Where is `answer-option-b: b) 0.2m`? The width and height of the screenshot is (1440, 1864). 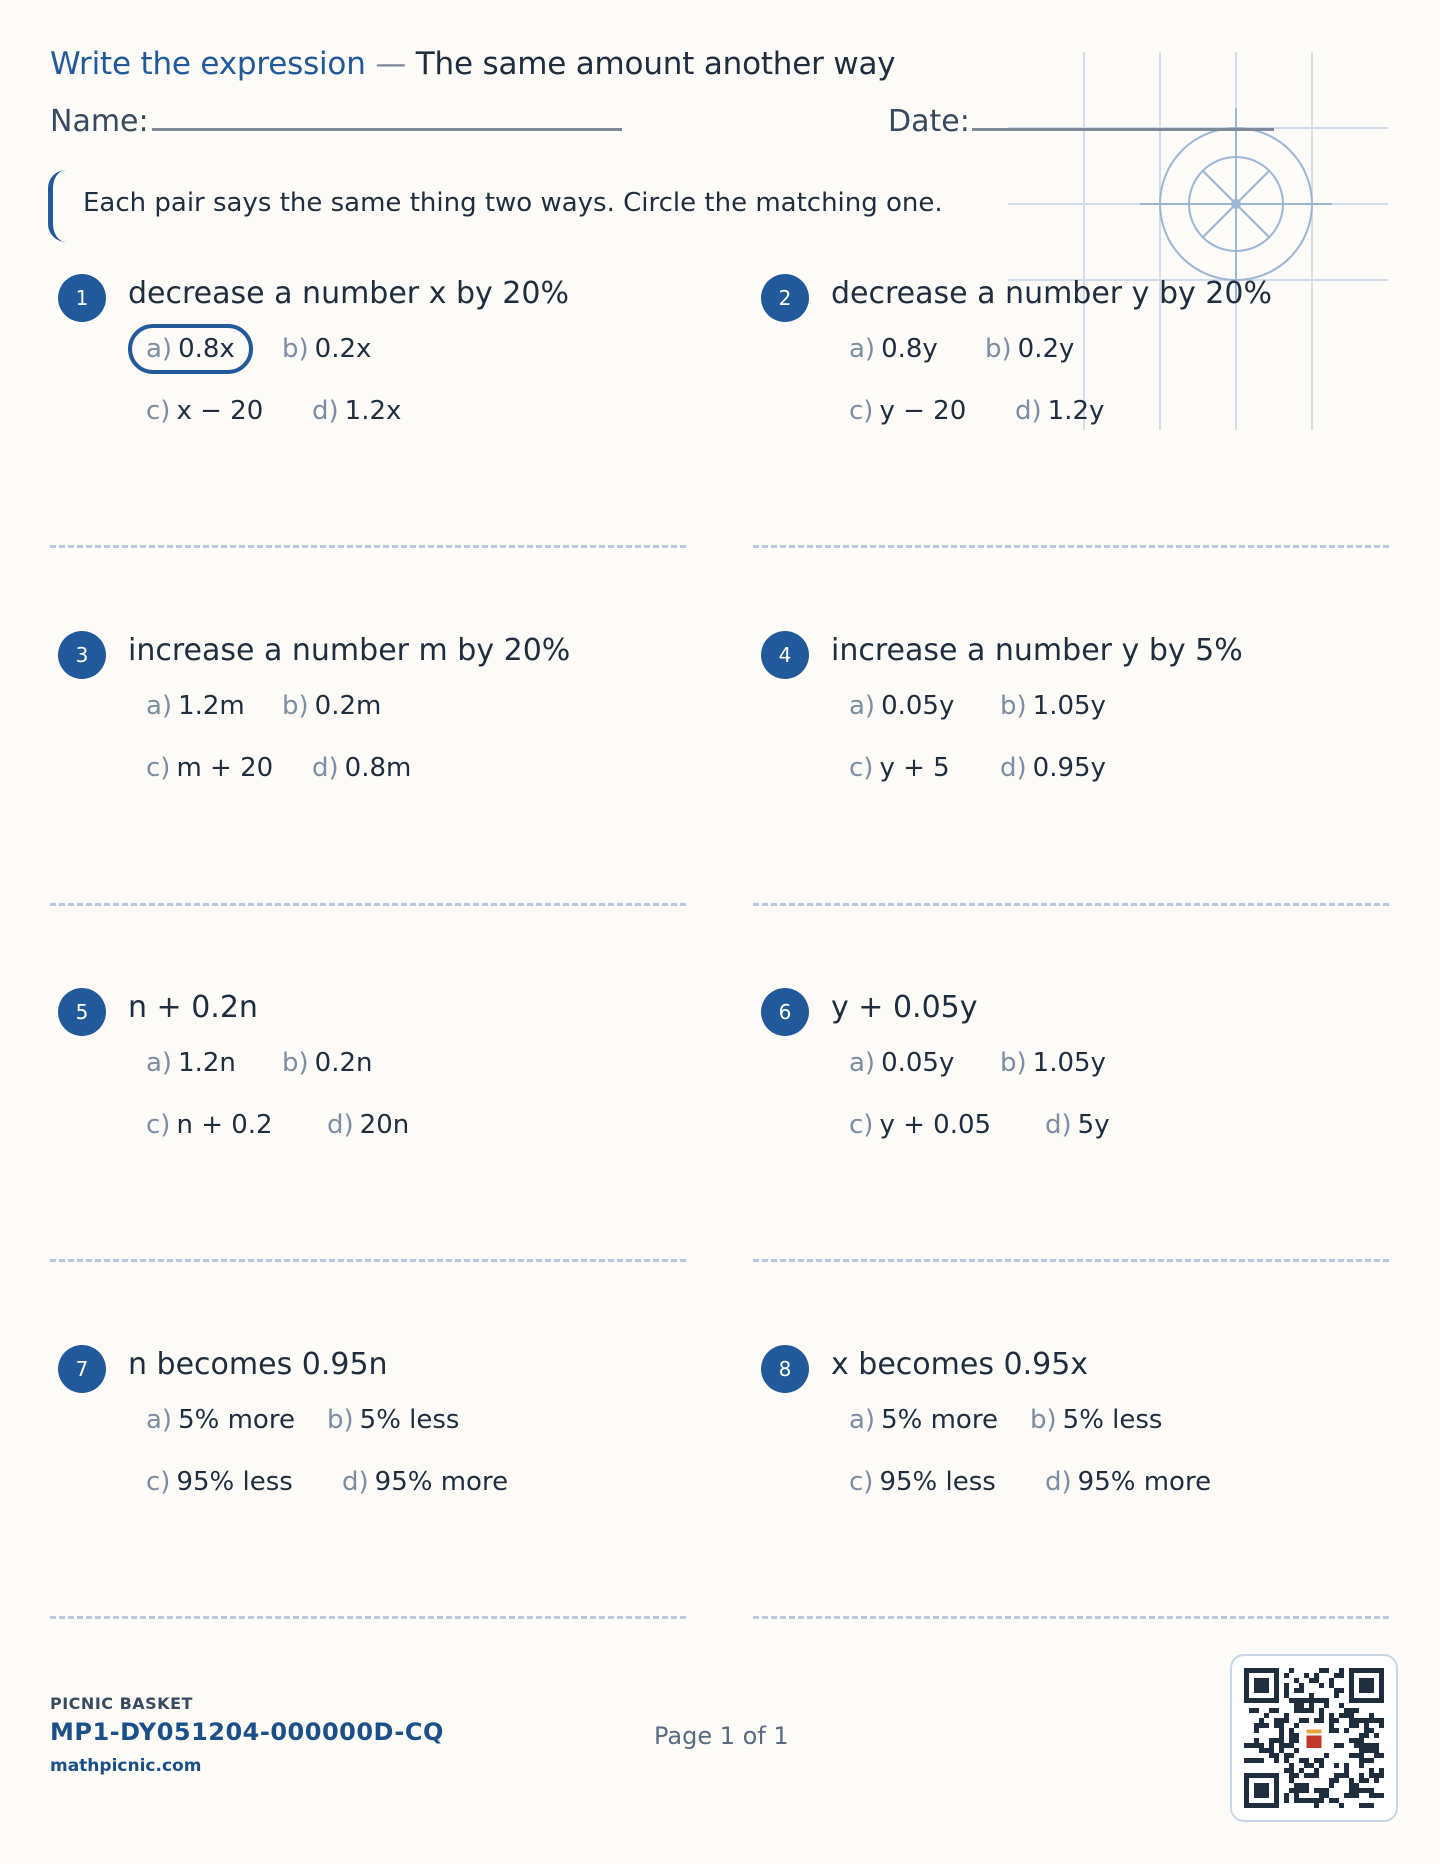
answer-option-b: b) 0.2m is located at coordinates (331, 706).